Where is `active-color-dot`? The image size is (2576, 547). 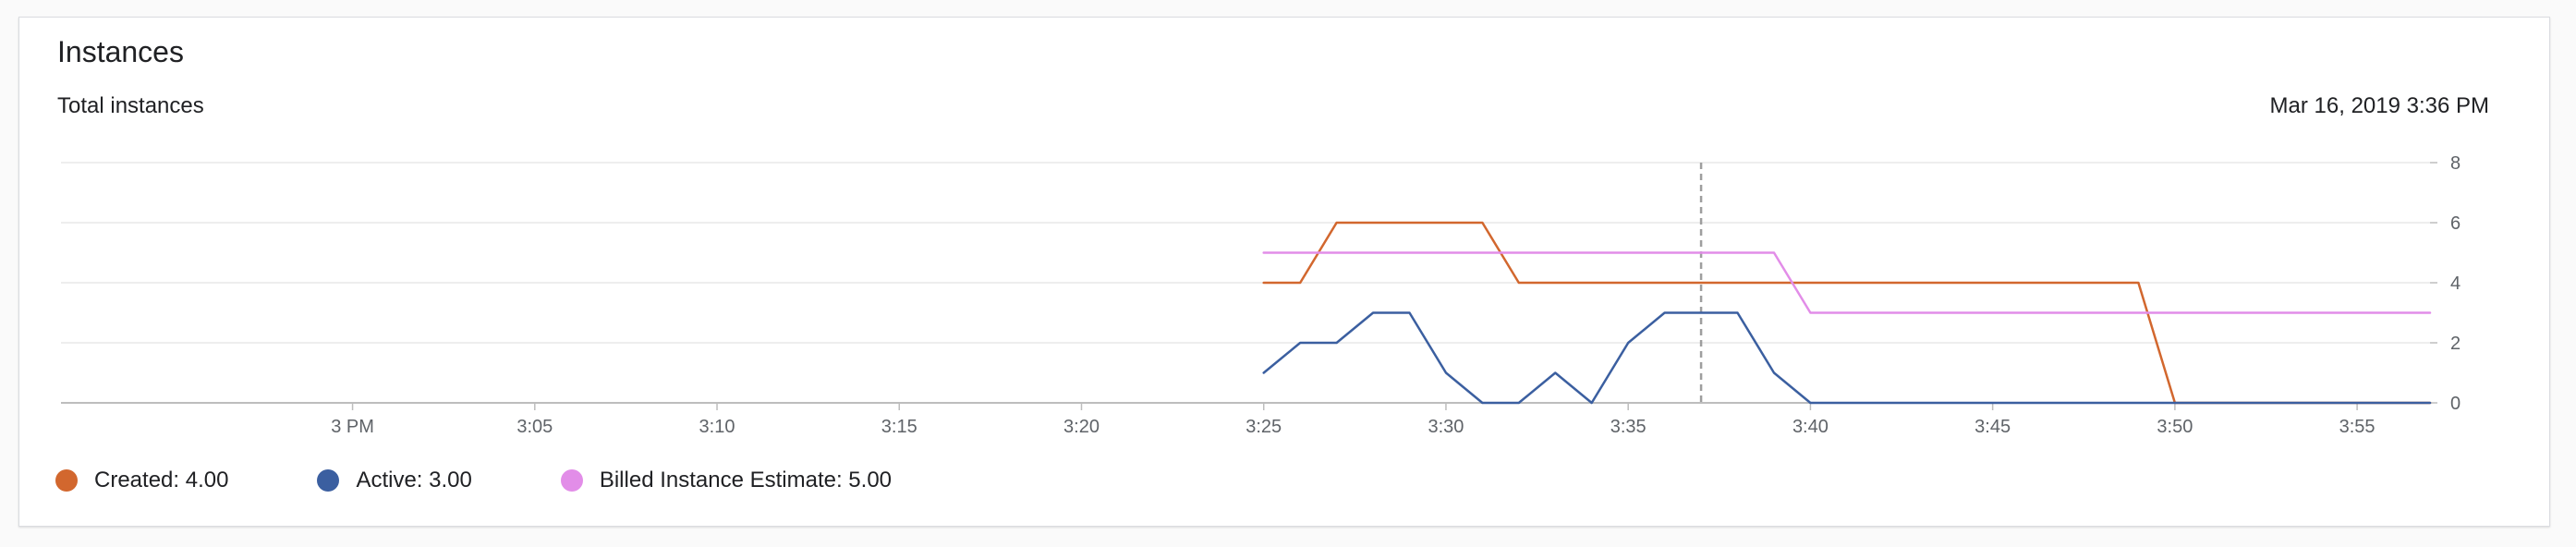 active-color-dot is located at coordinates (328, 481).